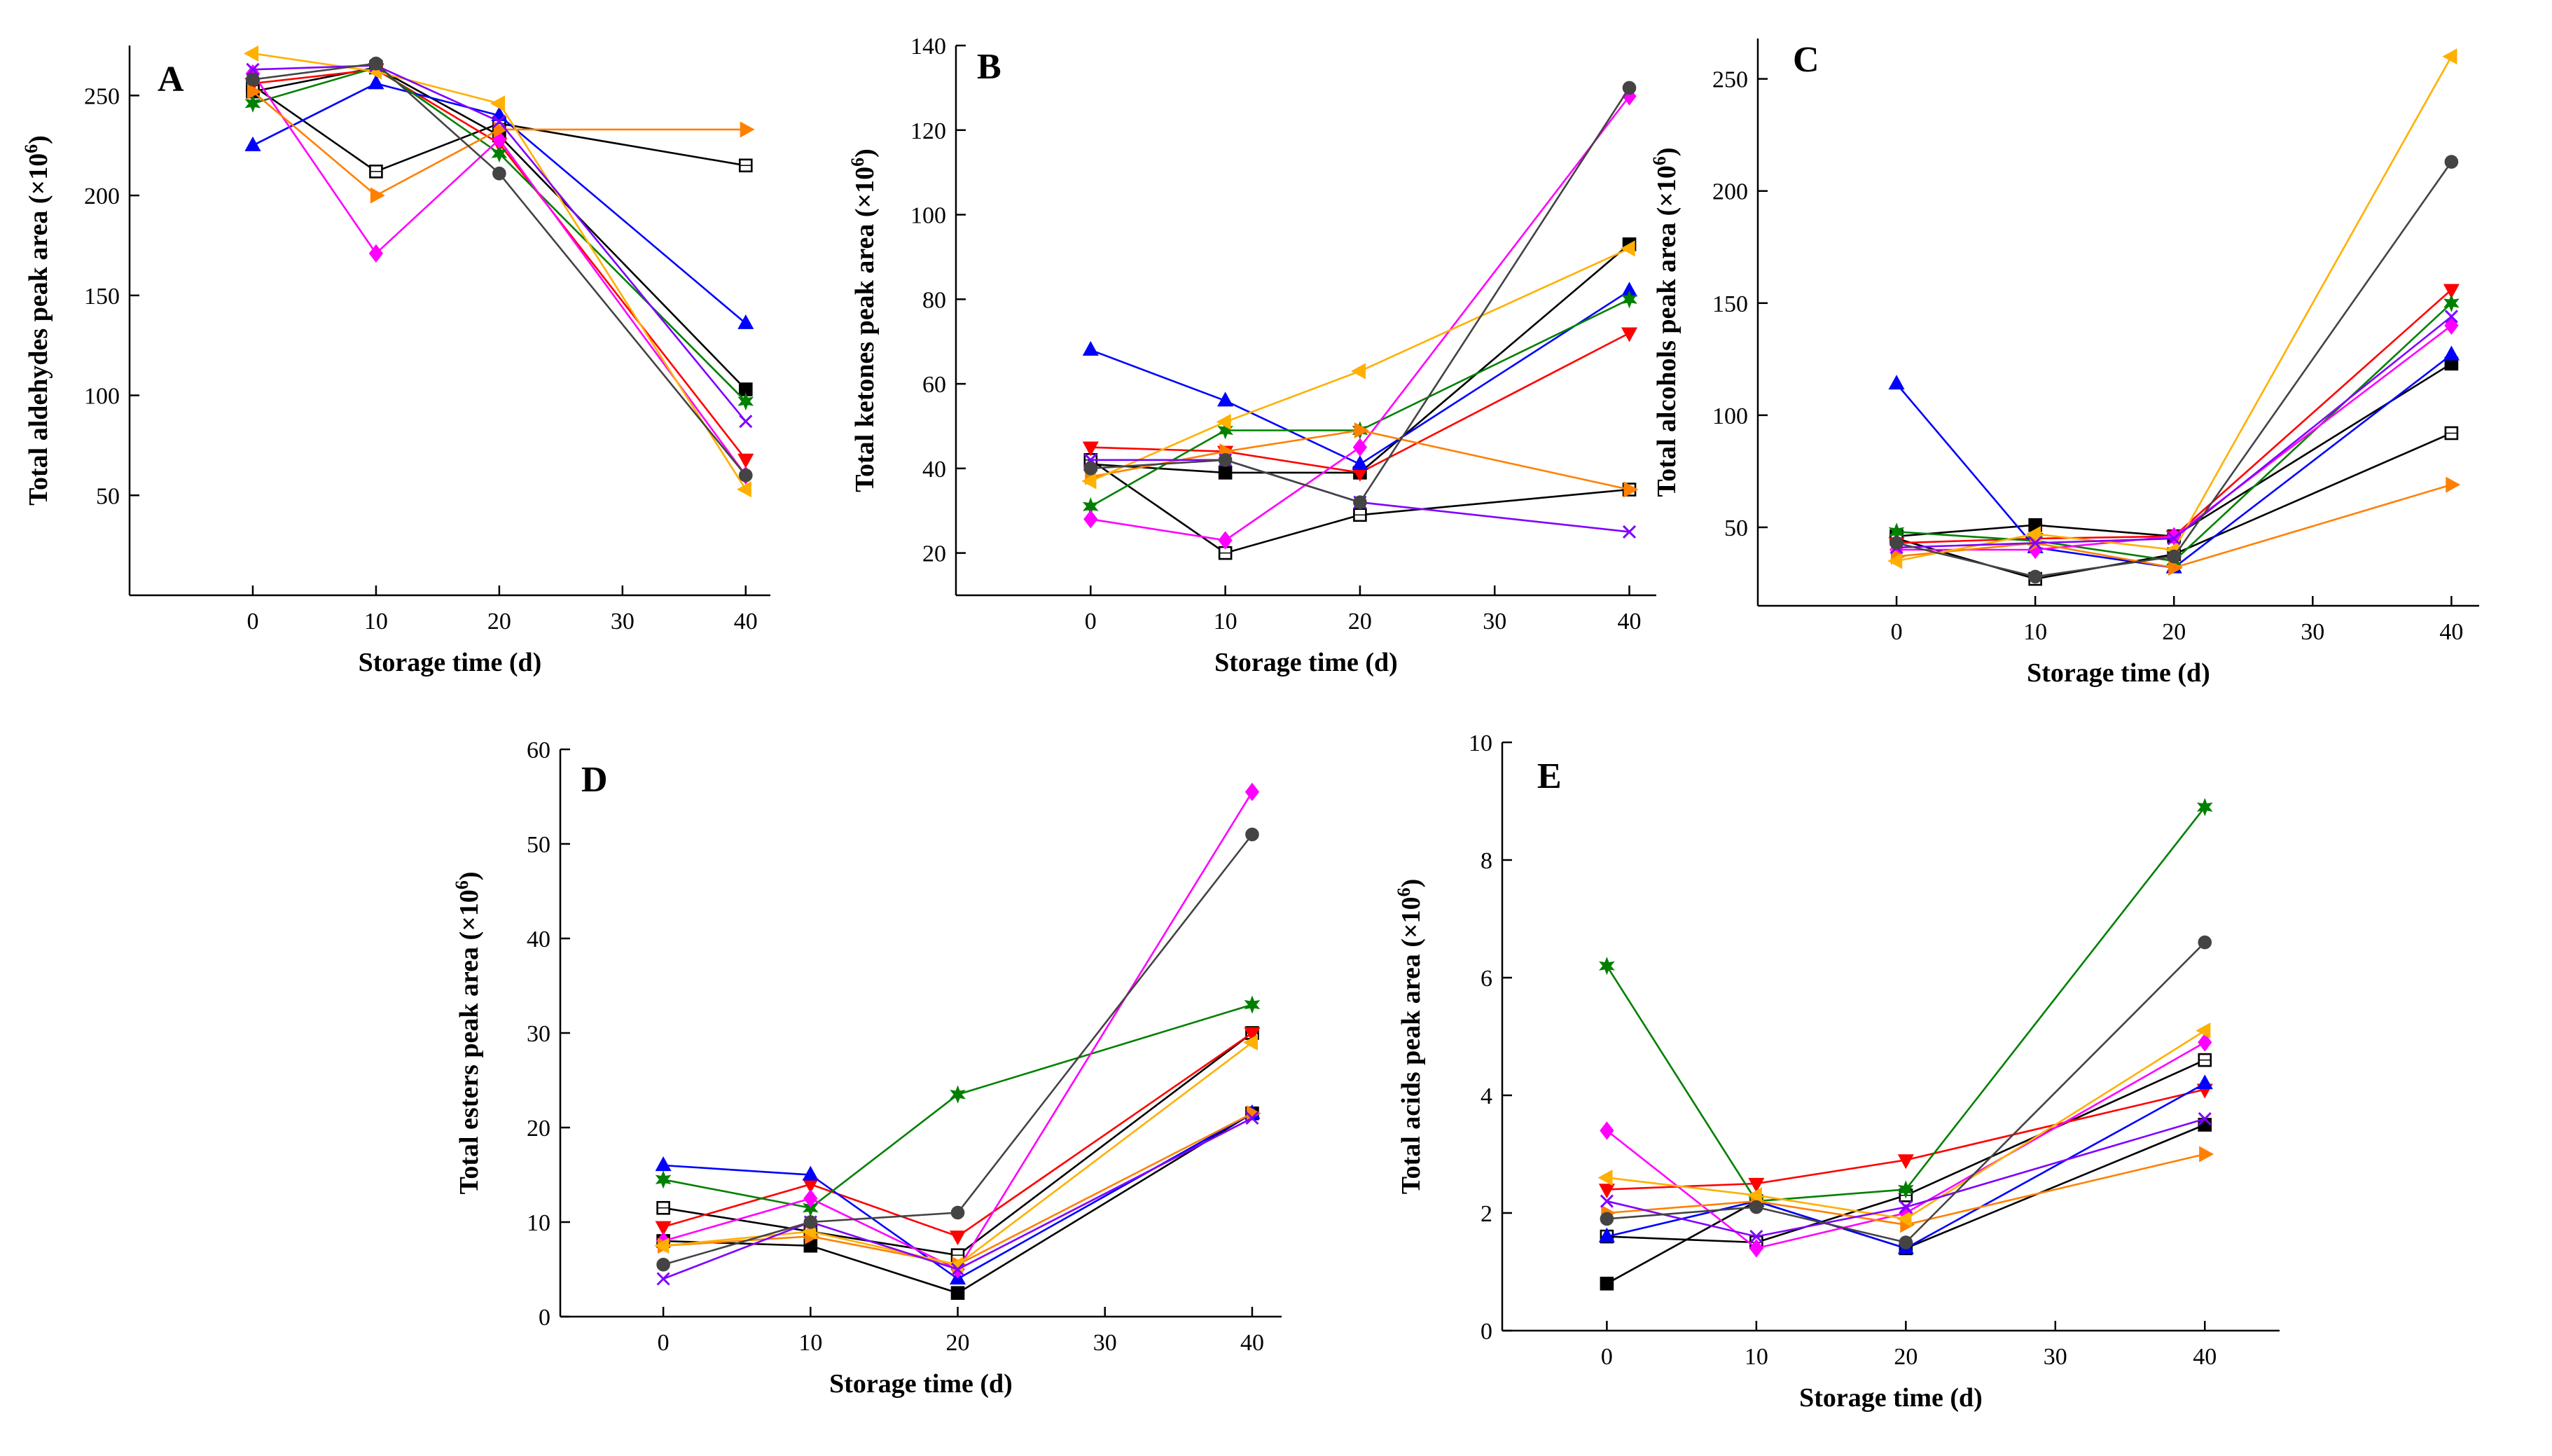 The image size is (2552, 1456). I want to click on y-tick-label-d-30: 30, so click(538, 1034).